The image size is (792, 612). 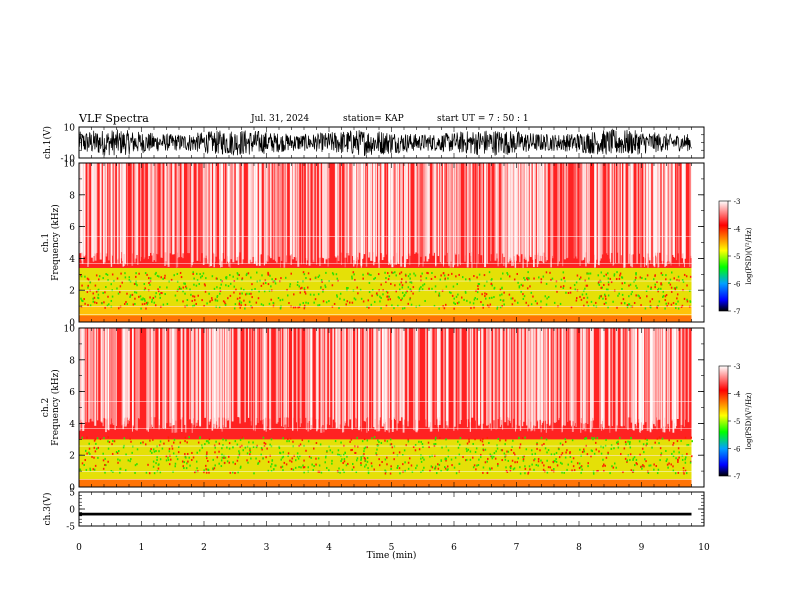 What do you see at coordinates (72, 196) in the screenshot?
I see `y-tick-label: 8` at bounding box center [72, 196].